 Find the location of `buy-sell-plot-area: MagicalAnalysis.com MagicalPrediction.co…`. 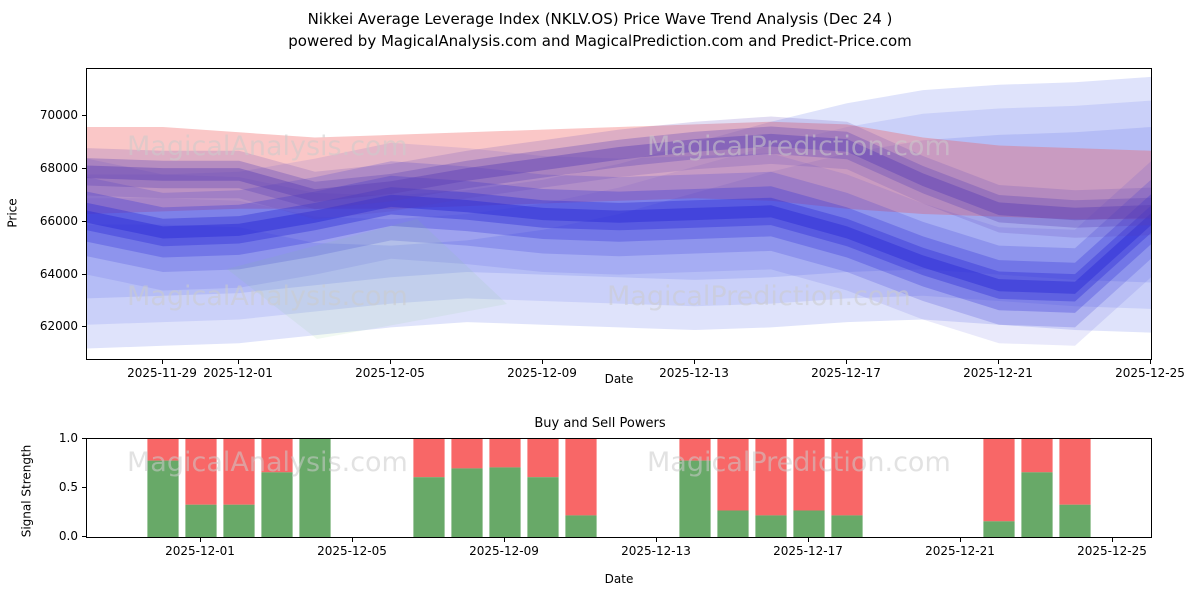

buy-sell-plot-area: MagicalAnalysis.com MagicalPrediction.co… is located at coordinates (619, 488).